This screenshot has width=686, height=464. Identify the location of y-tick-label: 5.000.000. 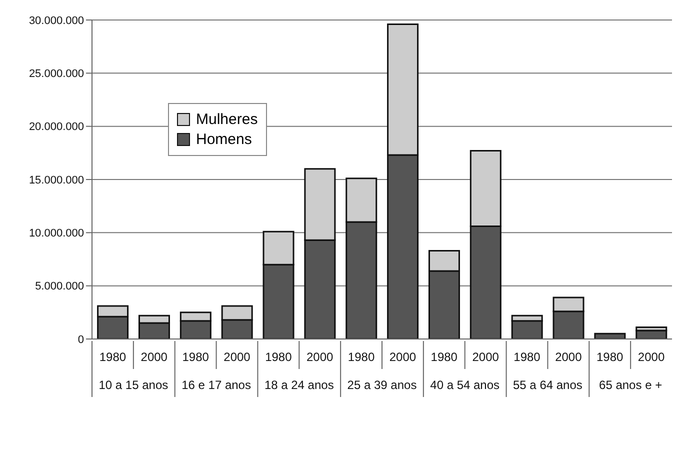
(59, 286).